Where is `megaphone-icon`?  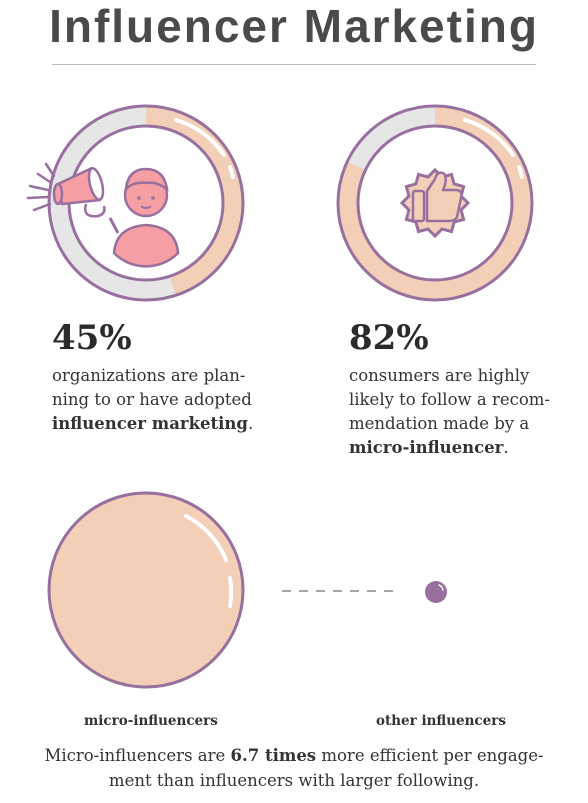 megaphone-icon is located at coordinates (66, 190).